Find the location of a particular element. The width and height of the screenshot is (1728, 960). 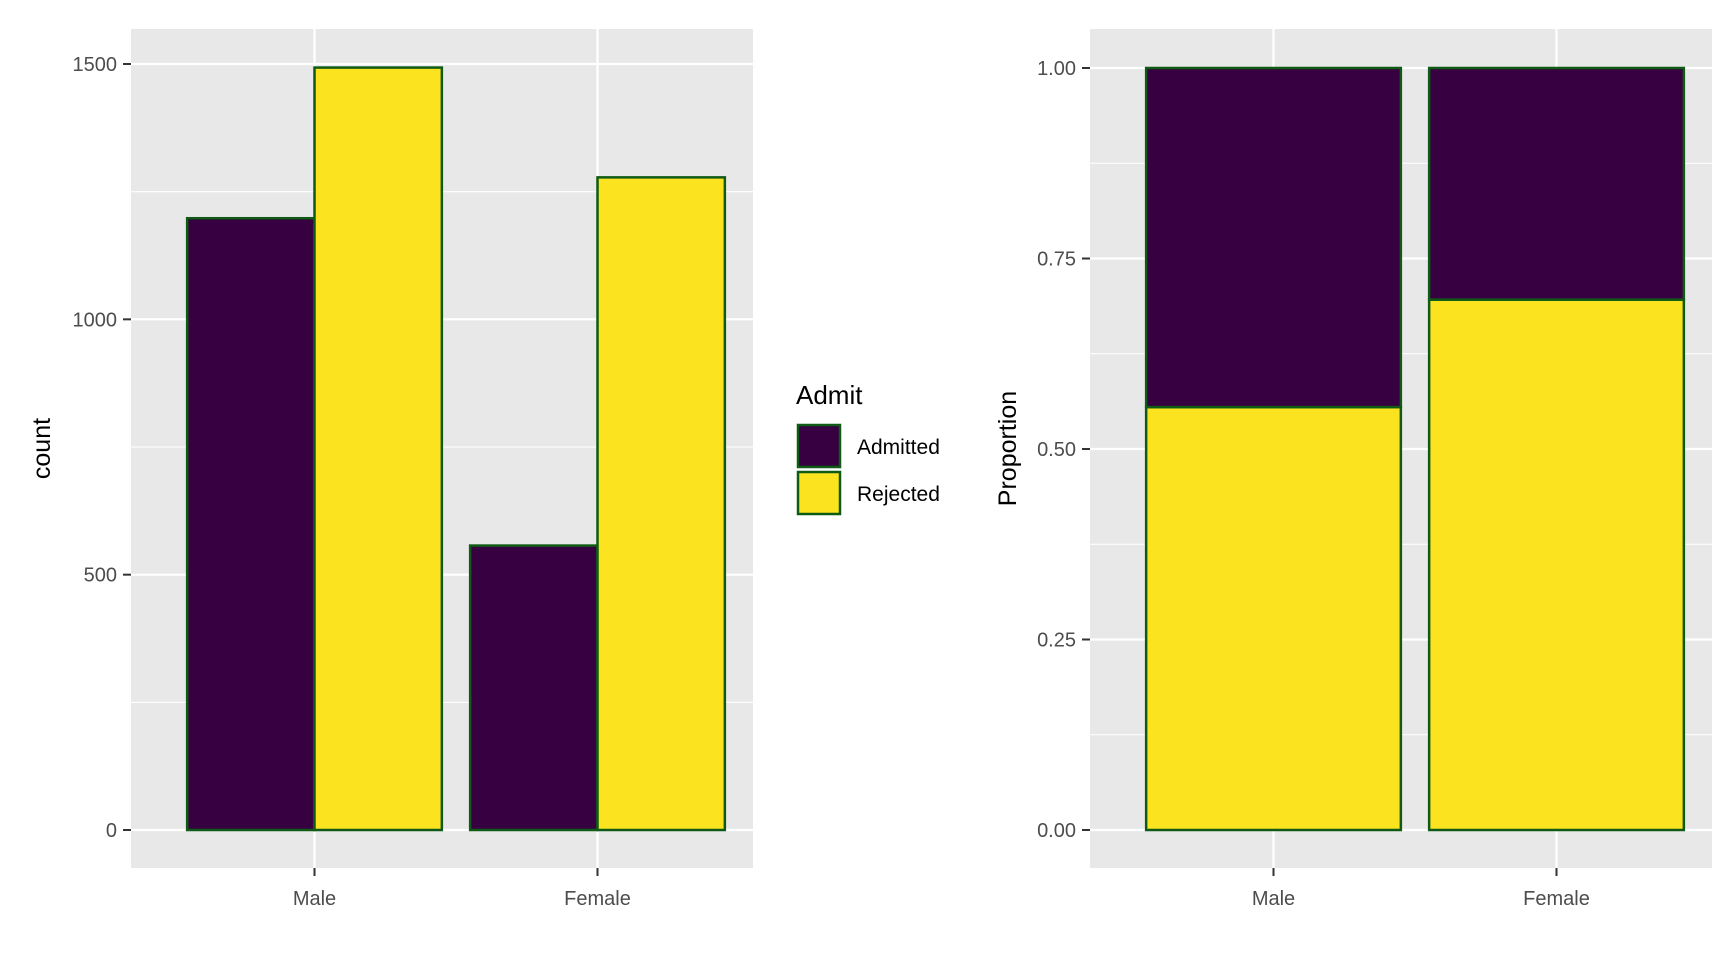

legend-label-admitted: Admitted is located at coordinates (898, 447).